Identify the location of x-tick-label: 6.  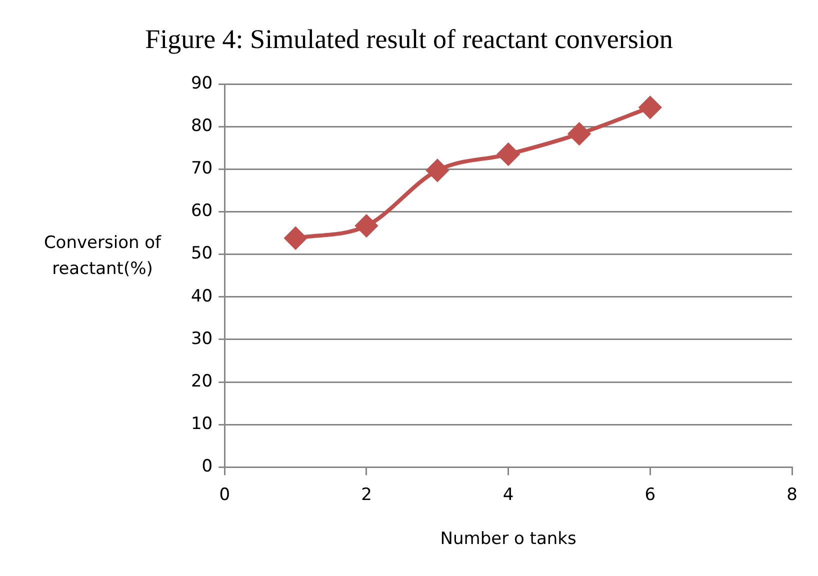
(650, 494).